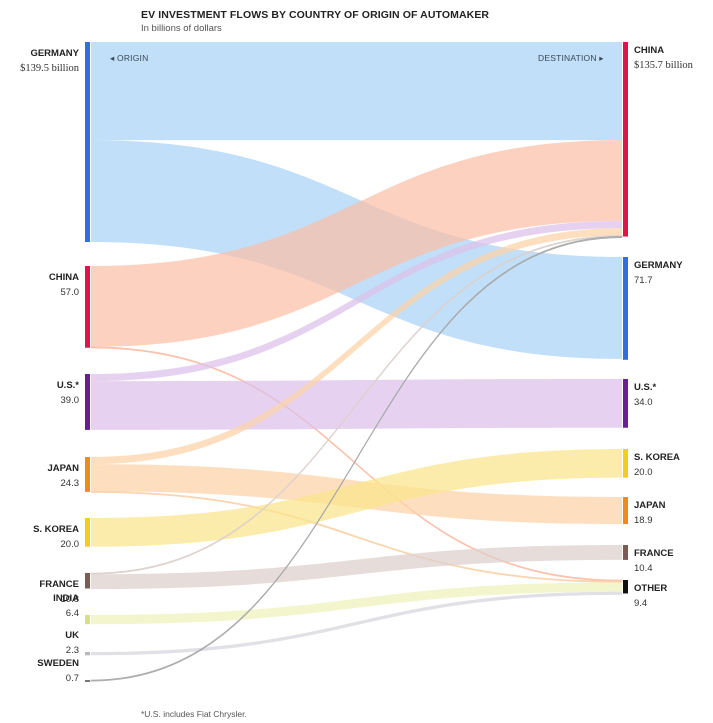 Image resolution: width=713 pixels, height=723 pixels. Describe the element at coordinates (87, 402) in the screenshot. I see `origin-node-us` at that location.